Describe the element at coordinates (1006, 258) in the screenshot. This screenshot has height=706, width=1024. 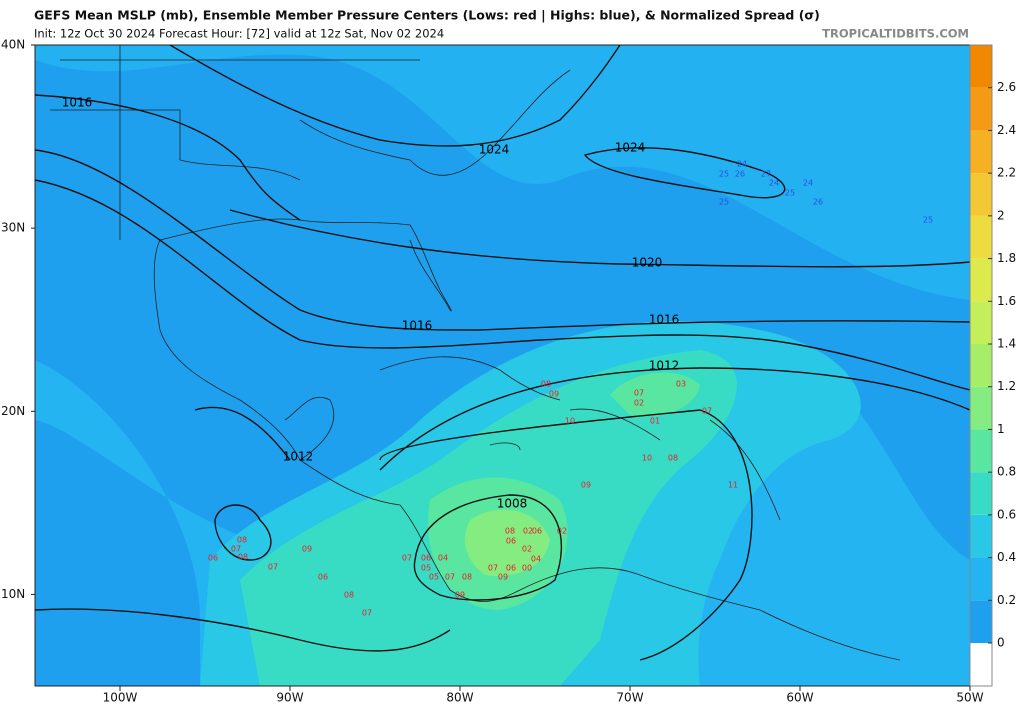
I see `colorbar-tick-label: 1.8` at that location.